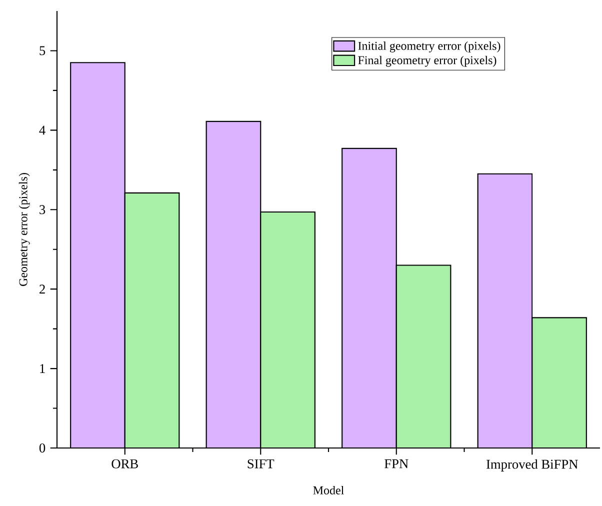 The image size is (602, 506). Describe the element at coordinates (396, 463) in the screenshot. I see `x-tick-label: FPN` at that location.